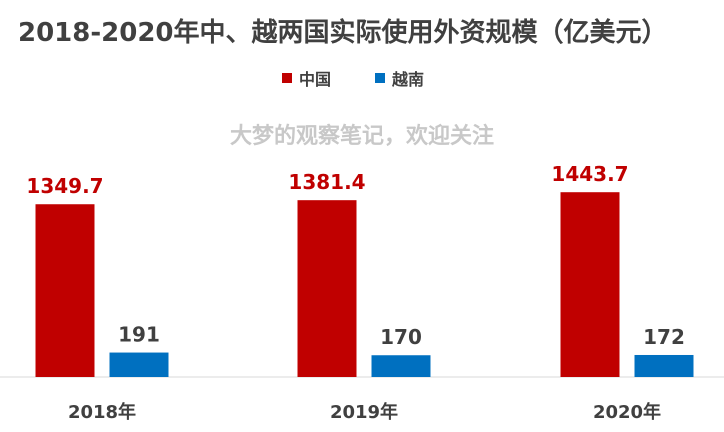  What do you see at coordinates (287, 78) in the screenshot?
I see `legend-swatch-china` at bounding box center [287, 78].